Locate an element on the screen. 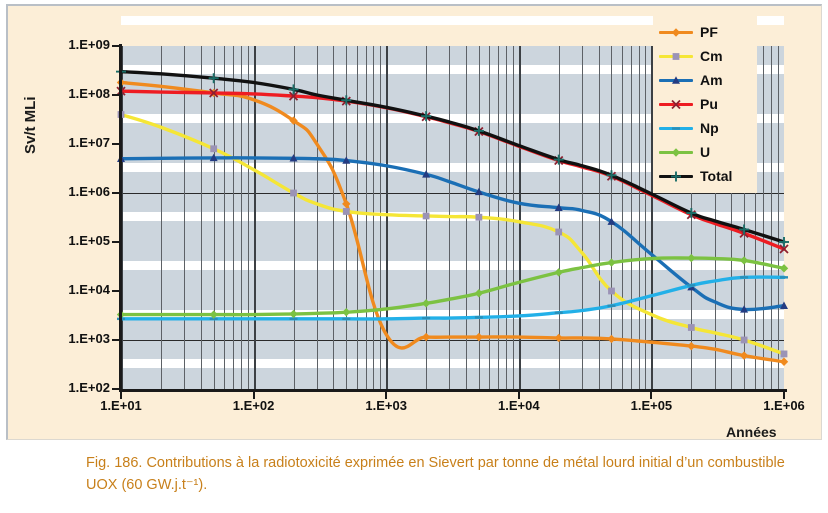 Image resolution: width=828 pixels, height=513 pixels. legend-swatch-pu is located at coordinates (676, 104).